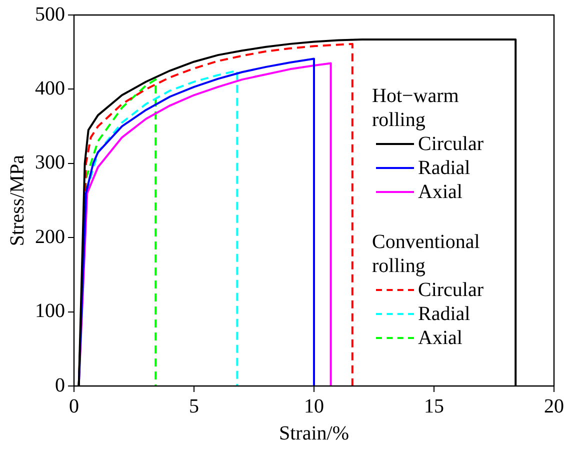  I want to click on x-tick-label: 5, so click(194, 406).